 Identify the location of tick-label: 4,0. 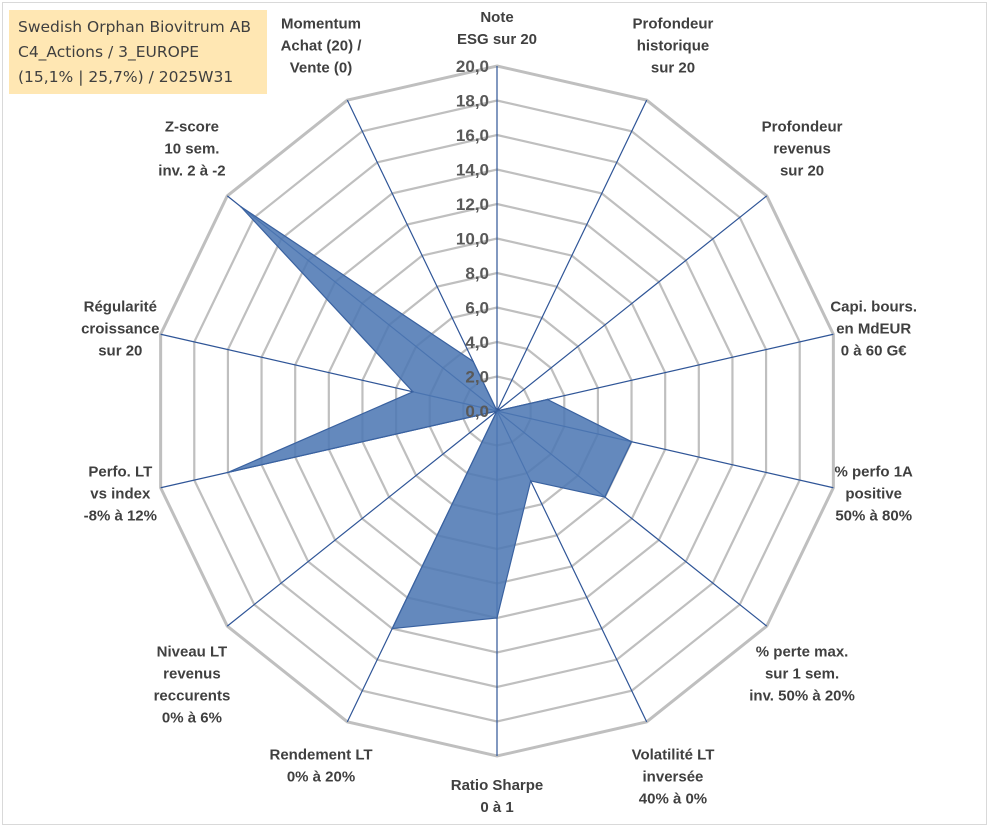
(477, 342).